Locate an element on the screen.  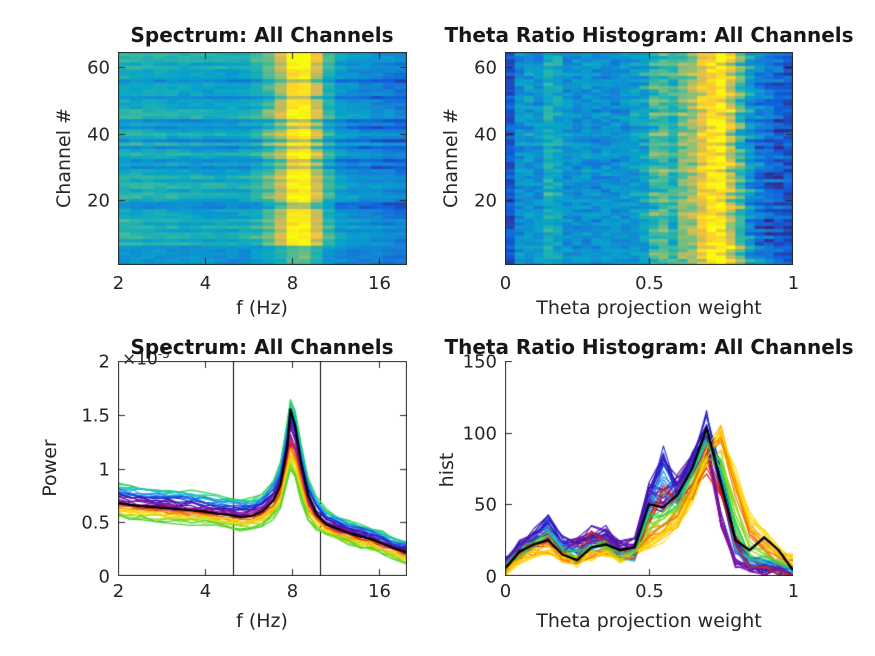
y-axis-label-hist: hist is located at coordinates (447, 470).